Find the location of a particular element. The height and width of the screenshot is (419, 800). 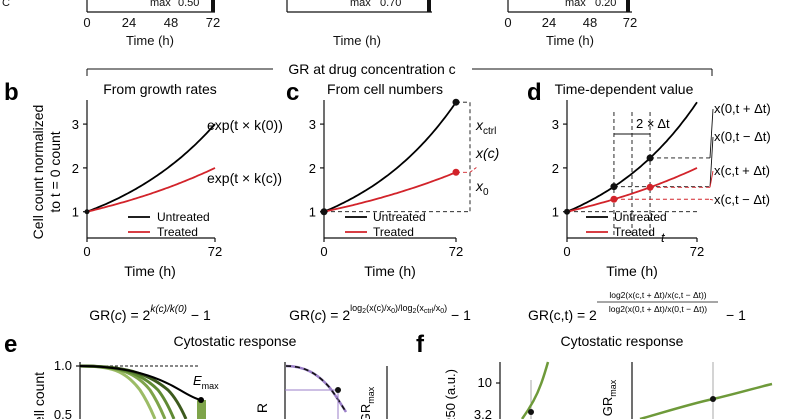

panel-d-legend-treated: Treated is located at coordinates (634, 232).